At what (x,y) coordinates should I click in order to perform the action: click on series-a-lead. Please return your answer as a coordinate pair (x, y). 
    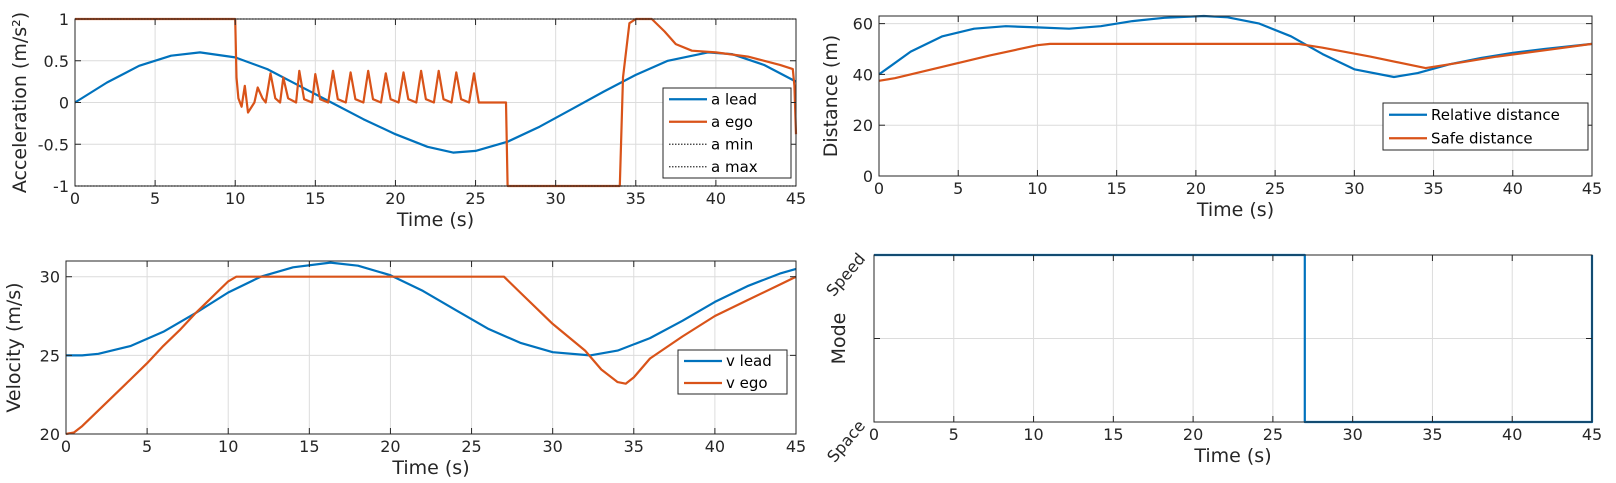
    Looking at the image, I should click on (435, 102).